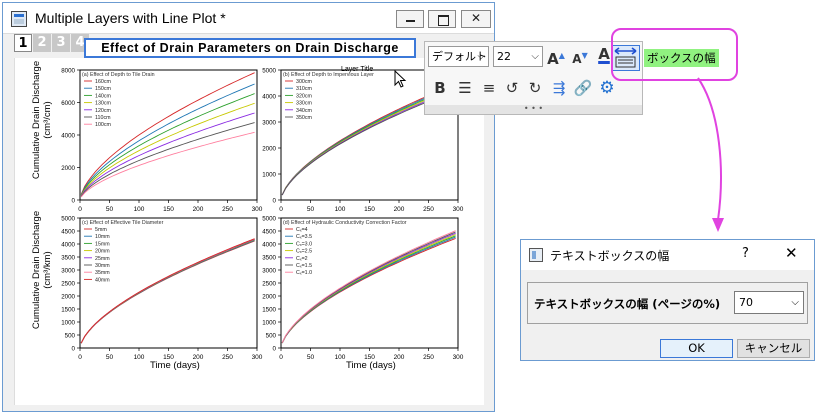 Image resolution: width=817 pixels, height=416 pixels. I want to click on plot-title: (a) Effect of Depth to Tile Drain, so click(118, 75).